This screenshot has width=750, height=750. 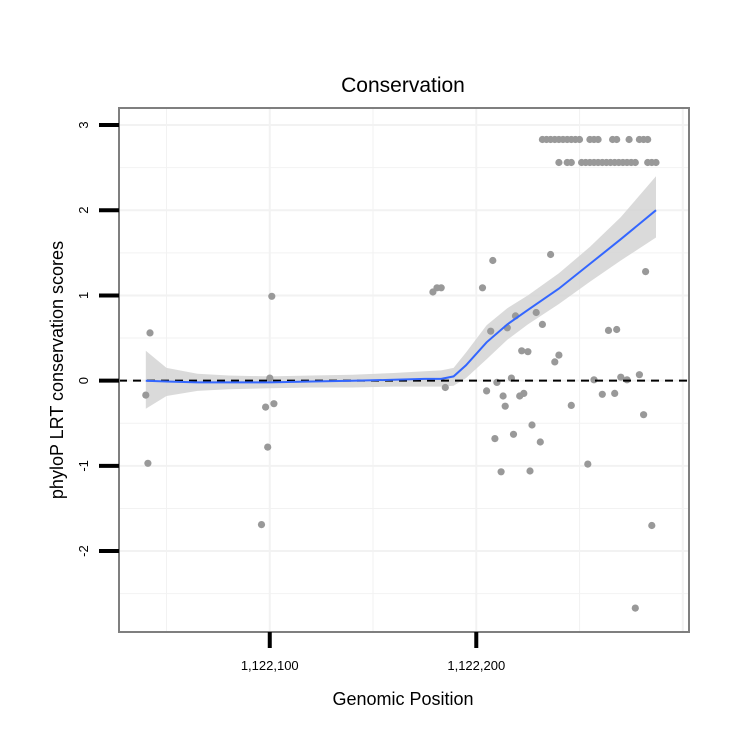 What do you see at coordinates (57, 370) in the screenshot?
I see `y-axis-title: phyloP LRT conservation scores` at bounding box center [57, 370].